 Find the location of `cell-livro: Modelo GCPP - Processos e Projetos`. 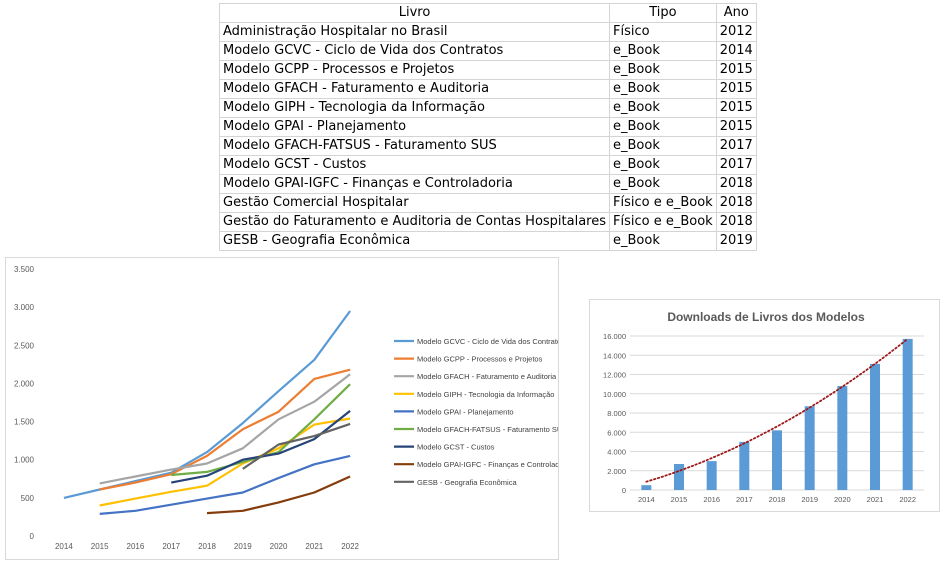

cell-livro: Modelo GCPP - Processos e Projetos is located at coordinates (414, 70).